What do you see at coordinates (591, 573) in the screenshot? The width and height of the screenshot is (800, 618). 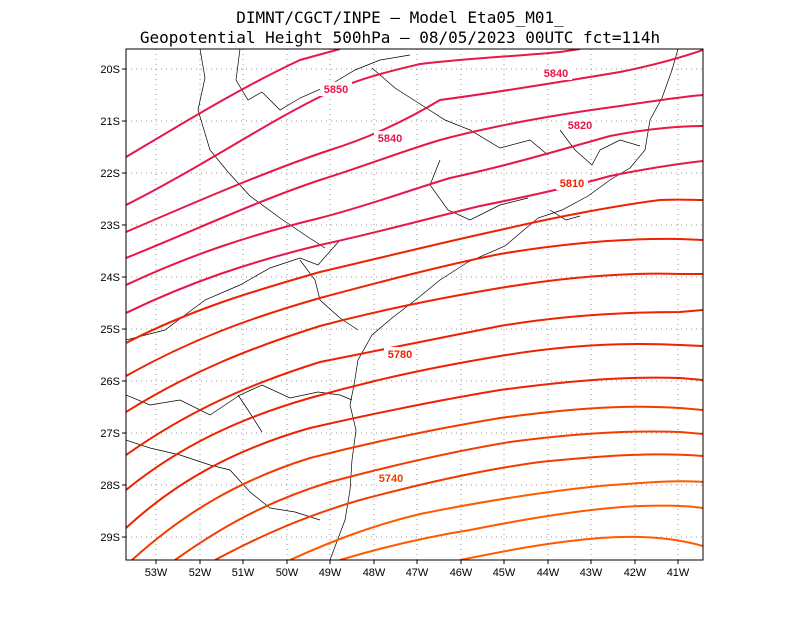 I see `x-tick-label: 43W` at bounding box center [591, 573].